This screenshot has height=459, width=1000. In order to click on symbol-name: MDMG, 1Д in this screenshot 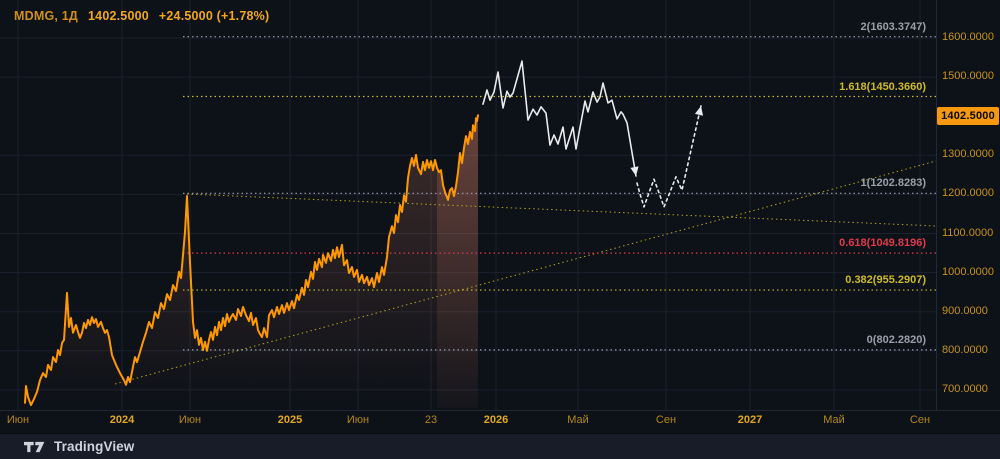, I will do `click(46, 16)`.